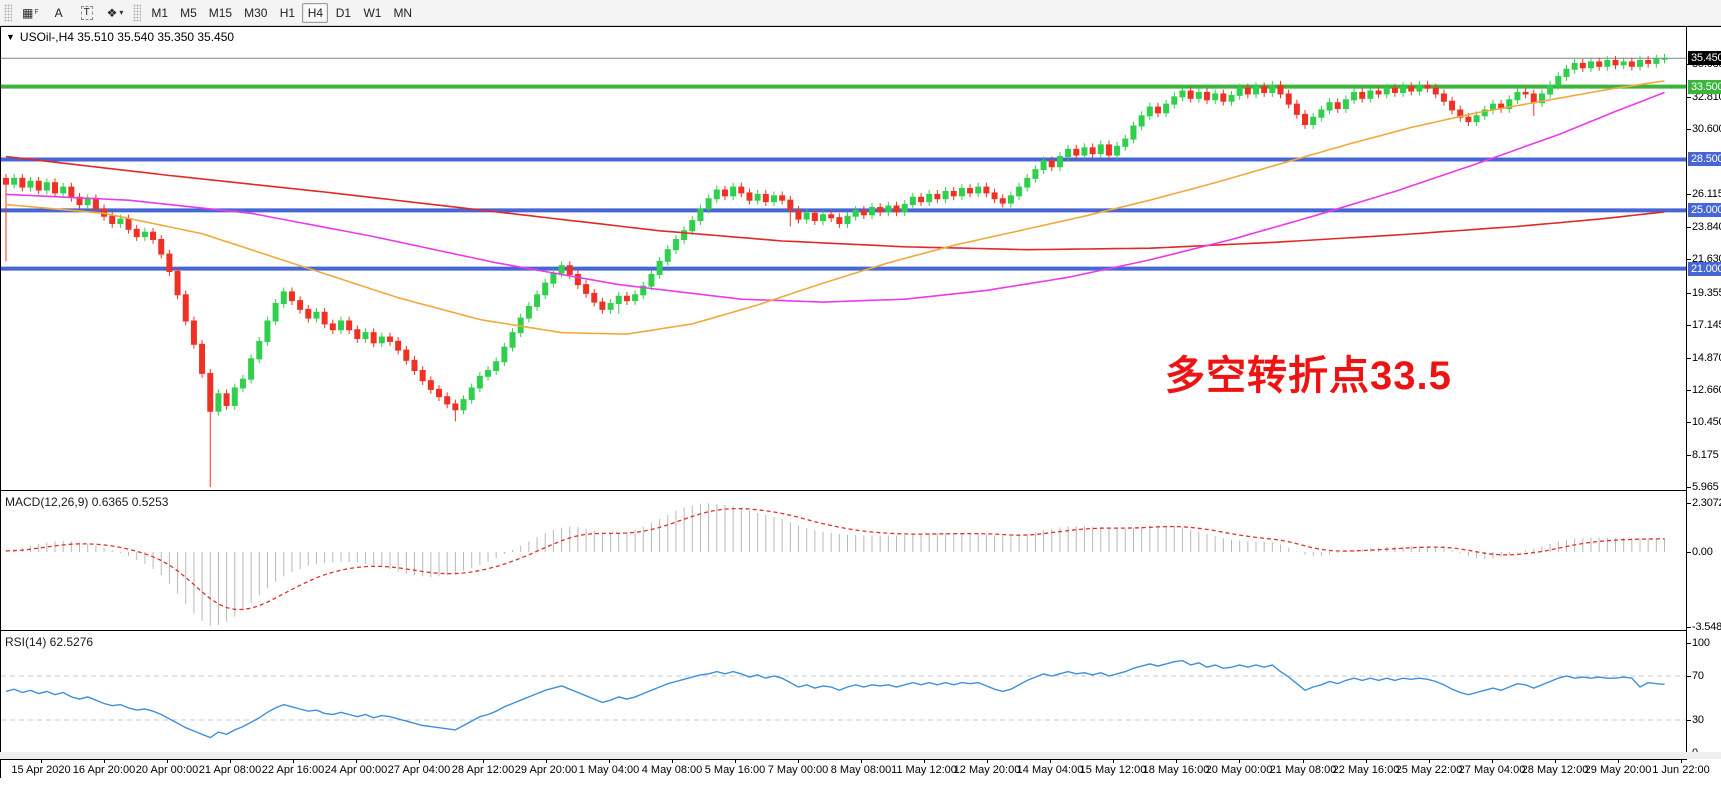 The image size is (1721, 785). Describe the element at coordinates (1704, 159) in the screenshot. I see `price-marker-28.500: 28.500` at that location.